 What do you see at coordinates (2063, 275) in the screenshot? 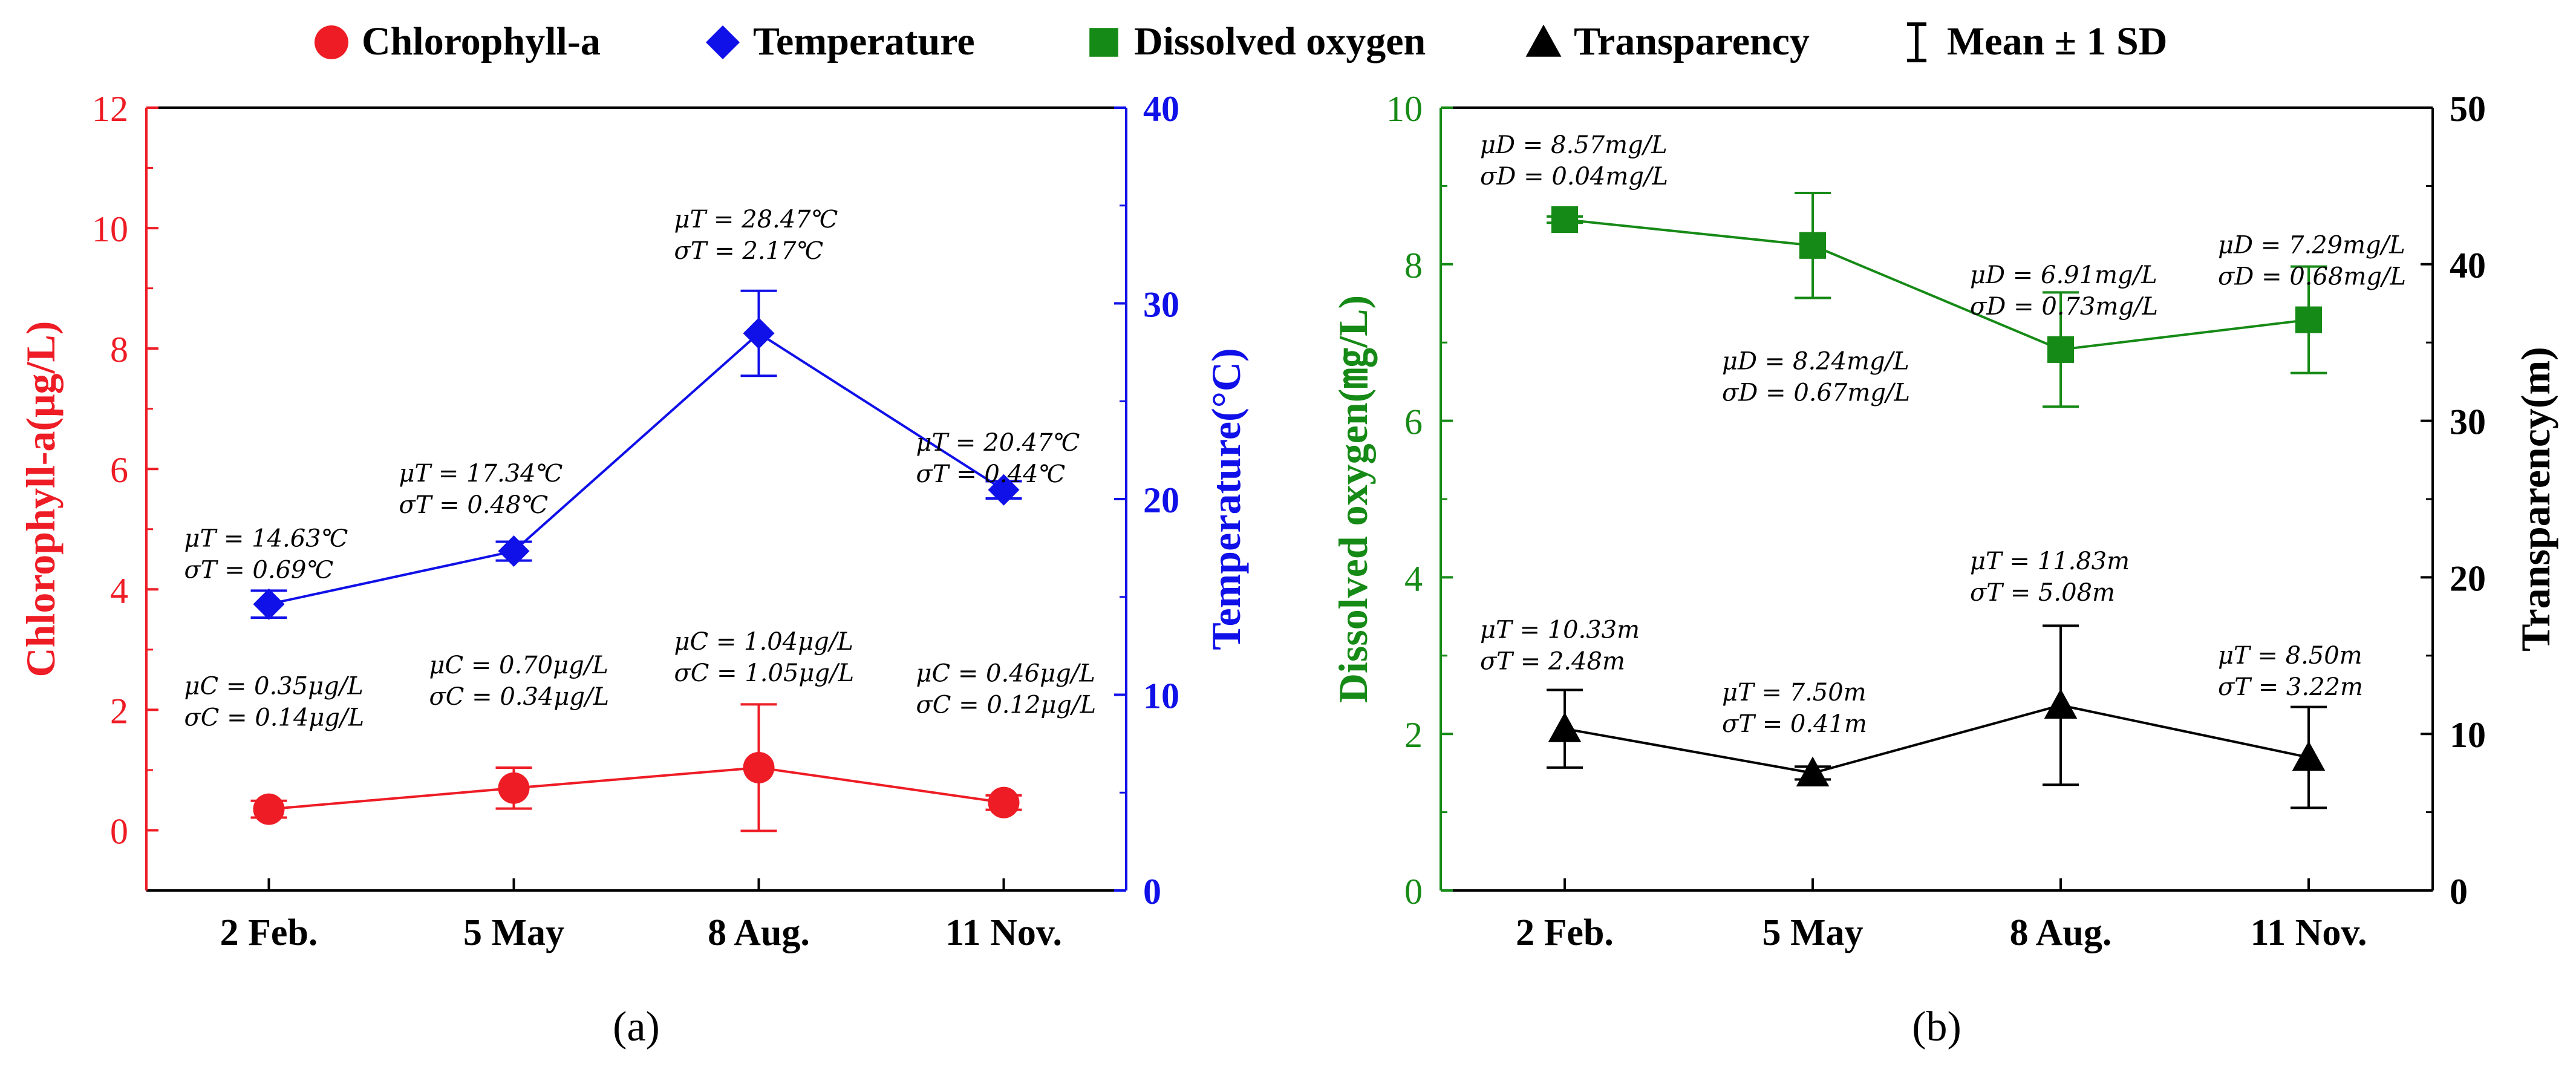
I see `annotation-mean: μD = 6.91mg/L` at bounding box center [2063, 275].